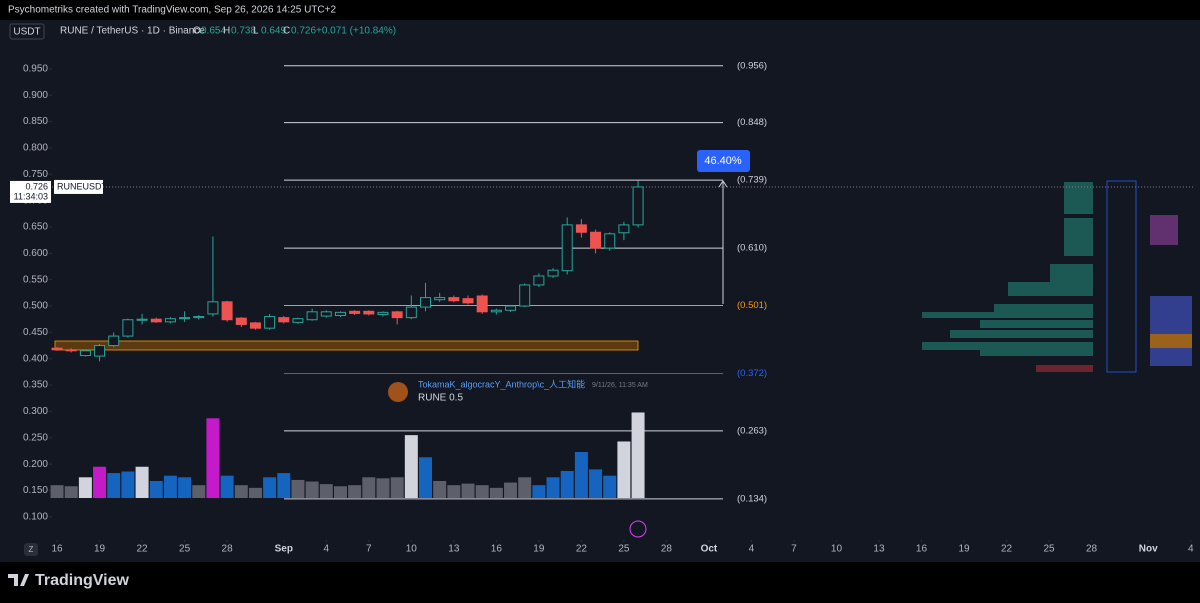  Describe the element at coordinates (582, 549) in the screenshot. I see `x-tick-label: 22` at that location.